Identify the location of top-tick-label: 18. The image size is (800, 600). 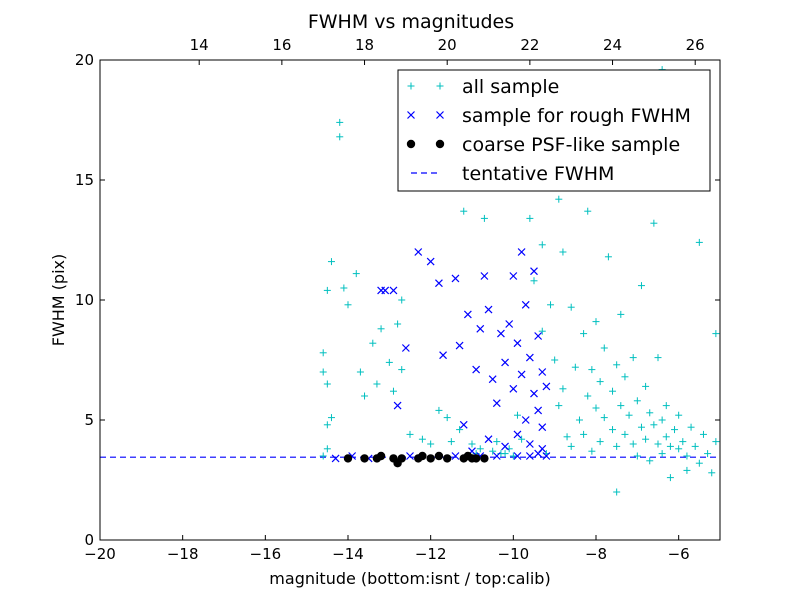
(364, 45).